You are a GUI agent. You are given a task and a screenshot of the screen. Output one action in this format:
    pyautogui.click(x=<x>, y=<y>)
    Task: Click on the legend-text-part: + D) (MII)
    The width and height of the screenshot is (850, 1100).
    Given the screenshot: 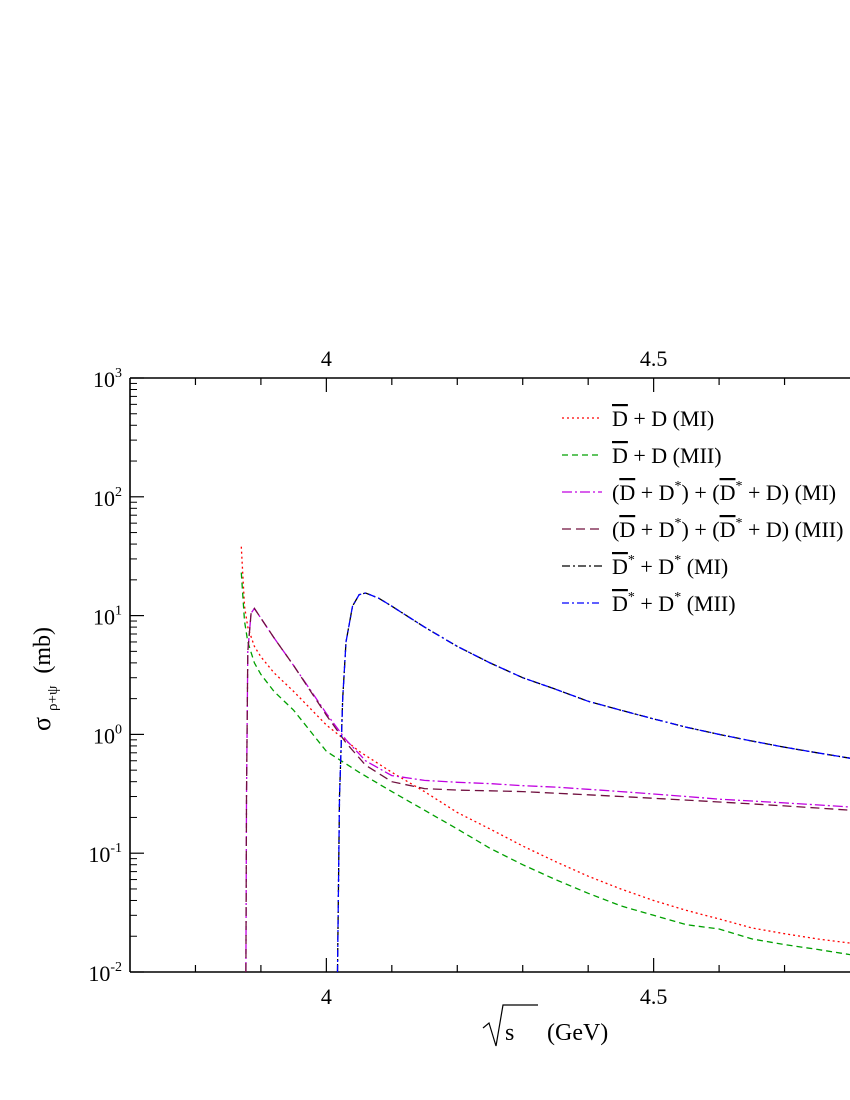 What is the action you would take?
    pyautogui.click(x=792, y=529)
    